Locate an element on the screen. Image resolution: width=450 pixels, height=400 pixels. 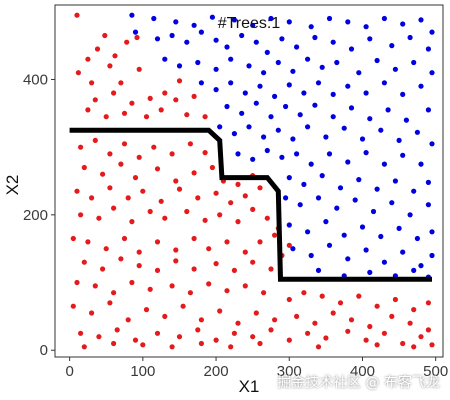
x-tick-label-400: 400 is located at coordinates (362, 371).